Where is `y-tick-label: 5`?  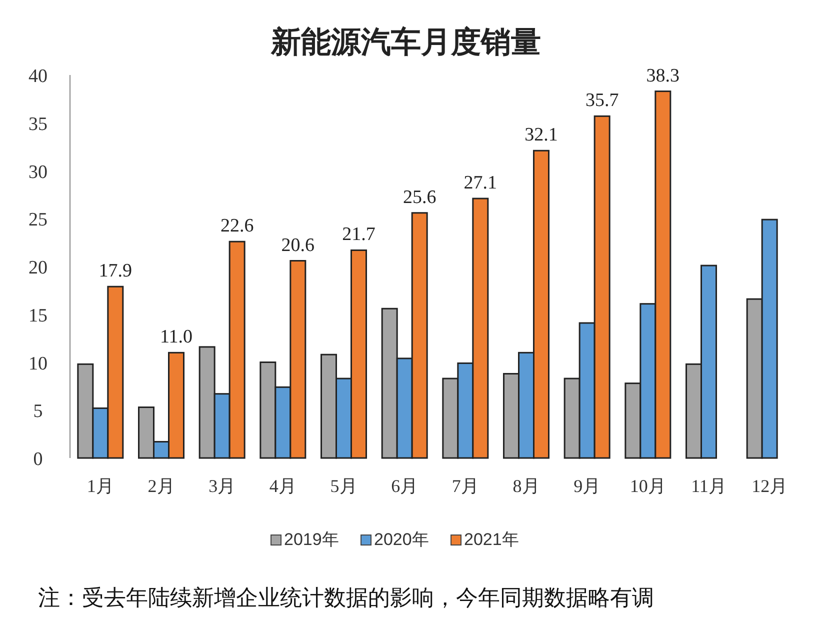
y-tick-label: 5 is located at coordinates (38, 411).